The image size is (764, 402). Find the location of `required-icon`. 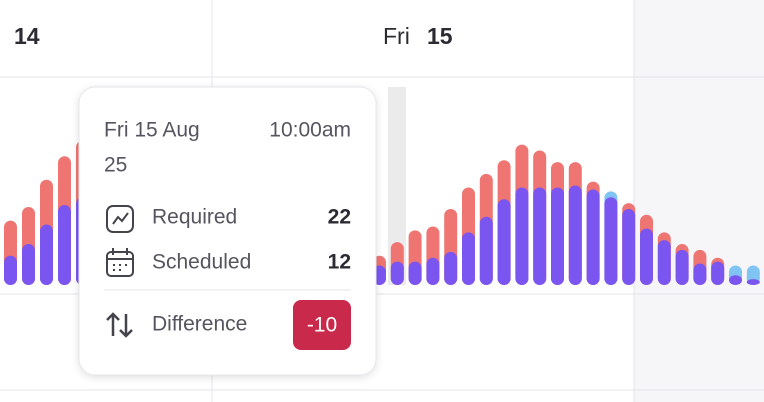

required-icon is located at coordinates (120, 219).